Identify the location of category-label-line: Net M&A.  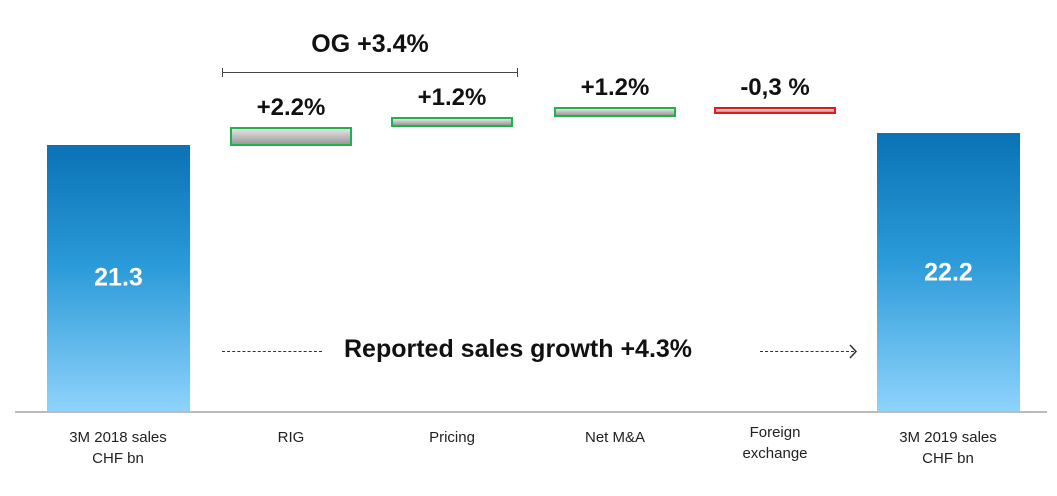
(614, 437).